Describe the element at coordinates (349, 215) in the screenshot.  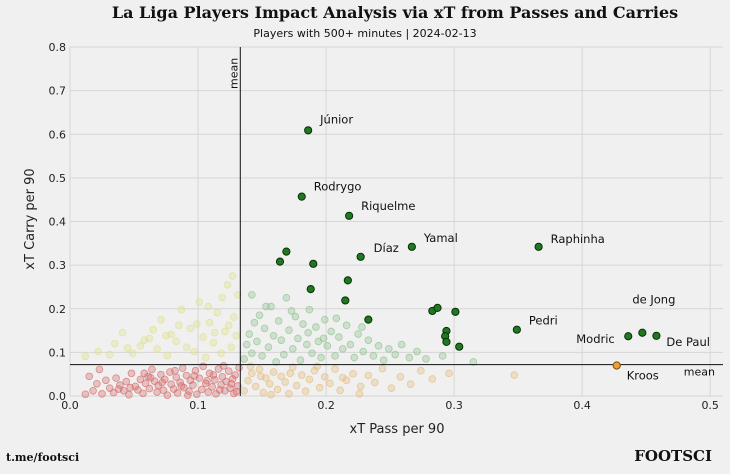
I see `point-riquelme` at that location.